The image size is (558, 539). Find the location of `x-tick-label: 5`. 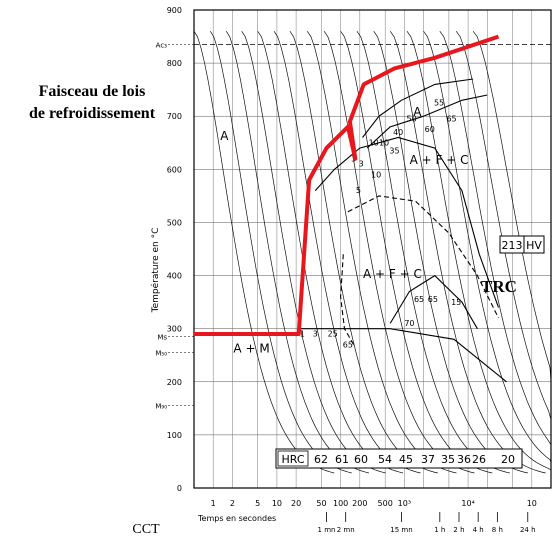

x-tick-label: 5 is located at coordinates (257, 503).